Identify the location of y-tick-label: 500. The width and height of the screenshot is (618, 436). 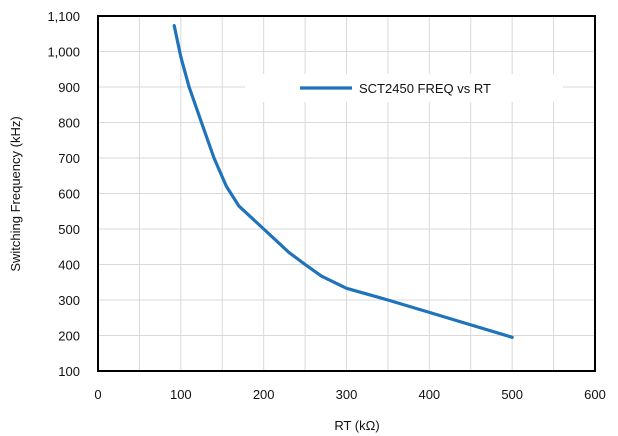
(69, 229).